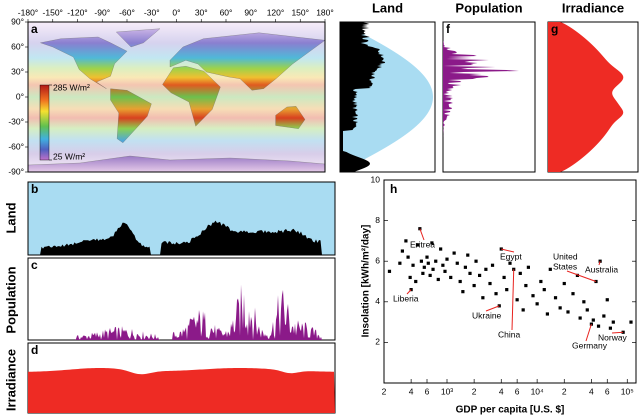 This screenshot has height=419, width=640. Describe the element at coordinates (34, 265) in the screenshot. I see `panel-letter: c` at that location.